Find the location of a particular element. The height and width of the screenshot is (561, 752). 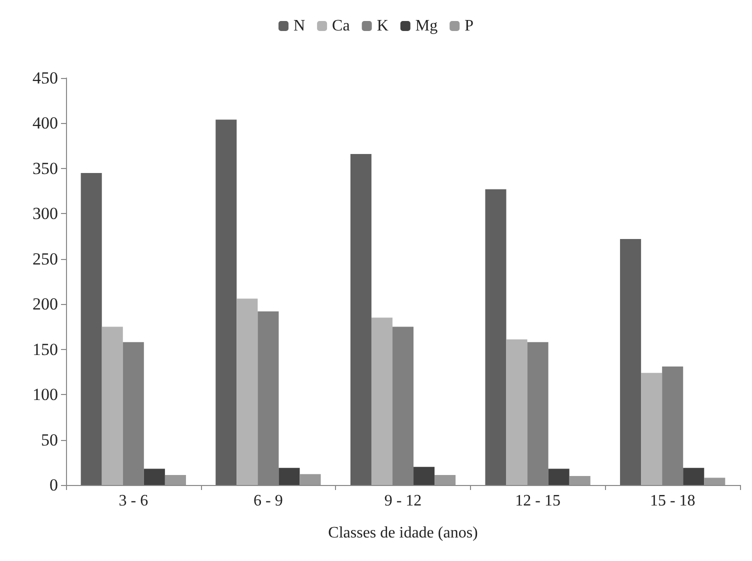

legend-label: N is located at coordinates (299, 26).